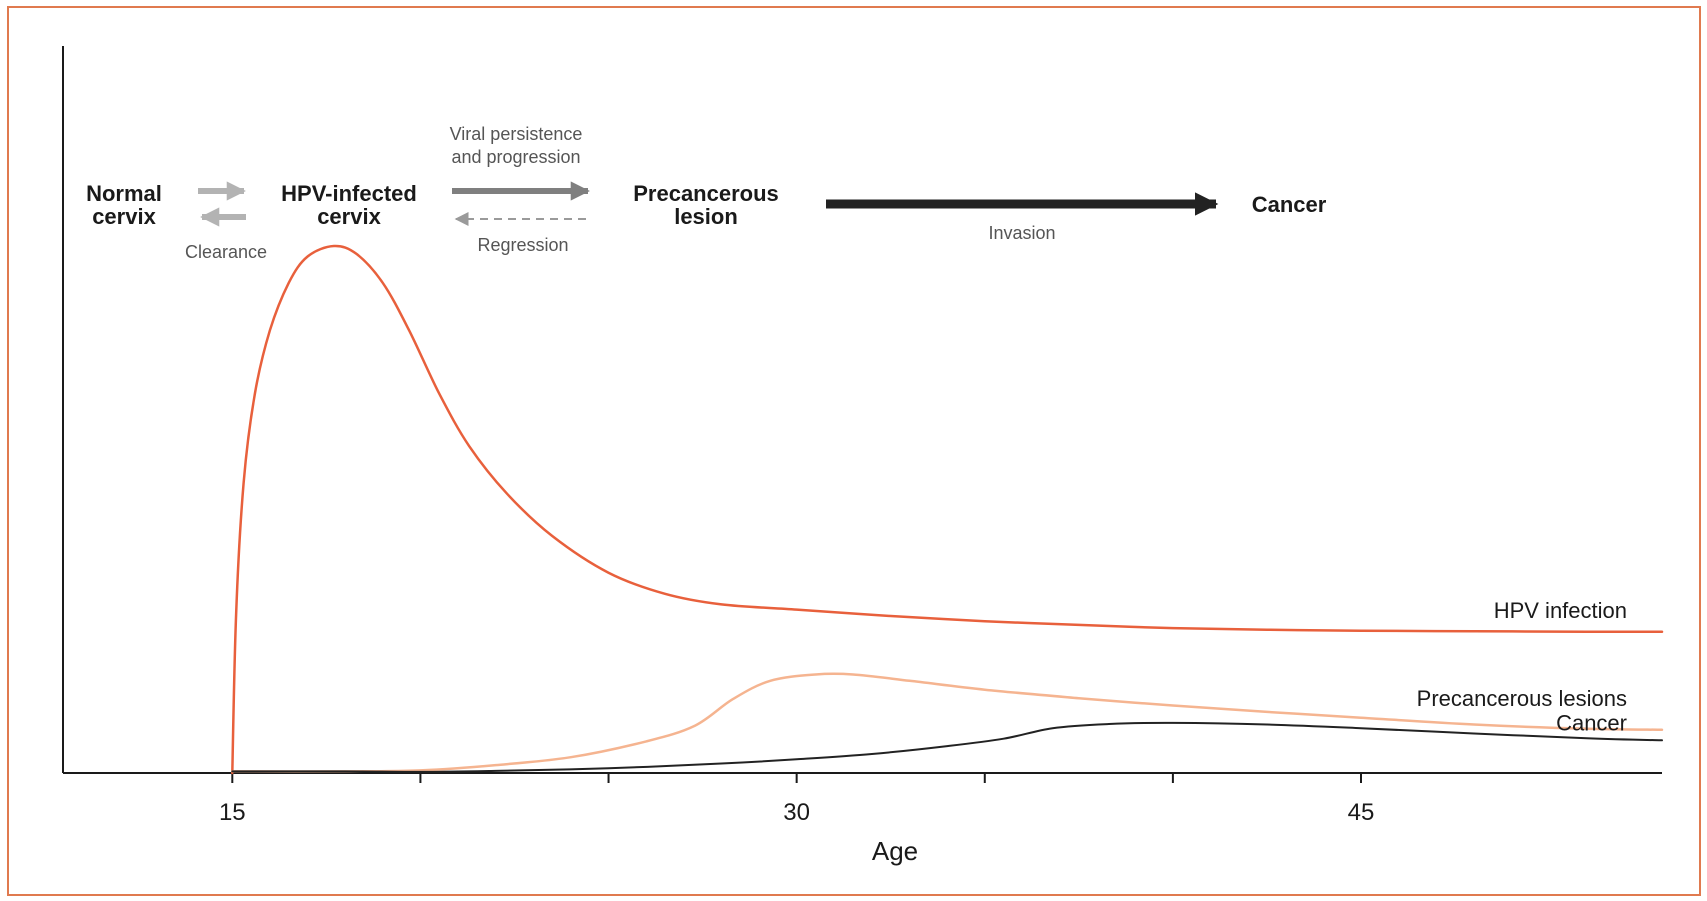 Image resolution: width=1707 pixels, height=901 pixels. What do you see at coordinates (706, 216) in the screenshot?
I see `stage-label-2-1: lesion` at bounding box center [706, 216].